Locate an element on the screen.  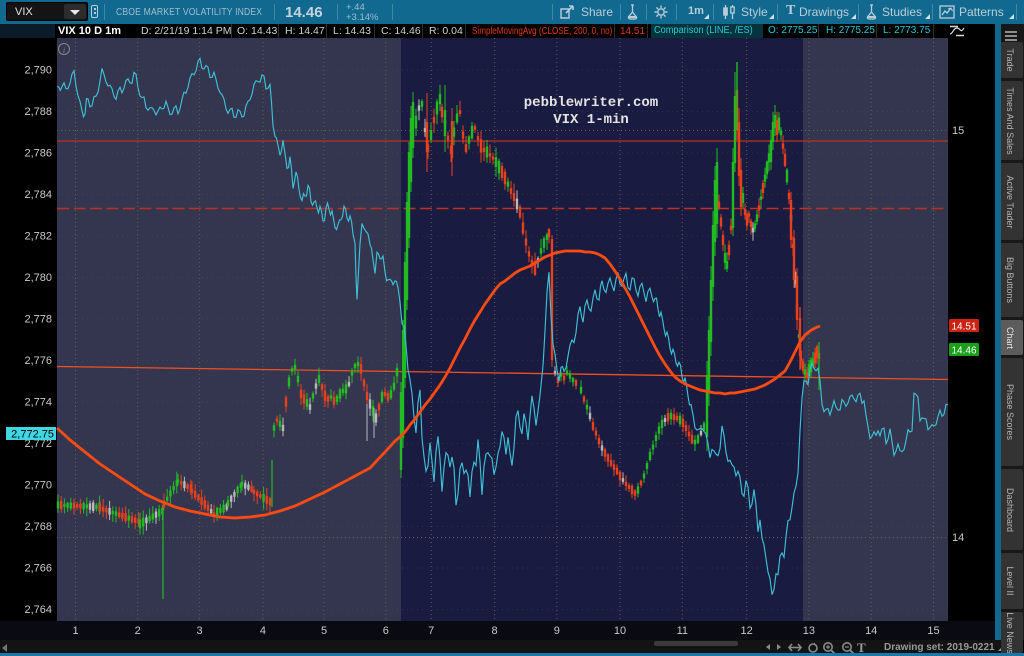
svg-text: 2,772.75 is located at coordinates (32, 435).